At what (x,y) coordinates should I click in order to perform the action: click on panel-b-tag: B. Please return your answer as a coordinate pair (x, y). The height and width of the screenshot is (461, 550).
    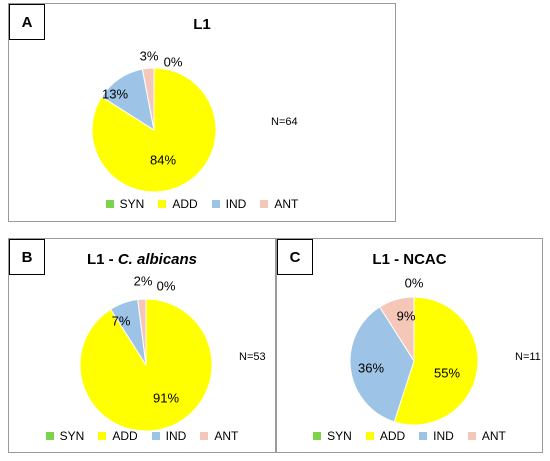
    Looking at the image, I should click on (27, 257).